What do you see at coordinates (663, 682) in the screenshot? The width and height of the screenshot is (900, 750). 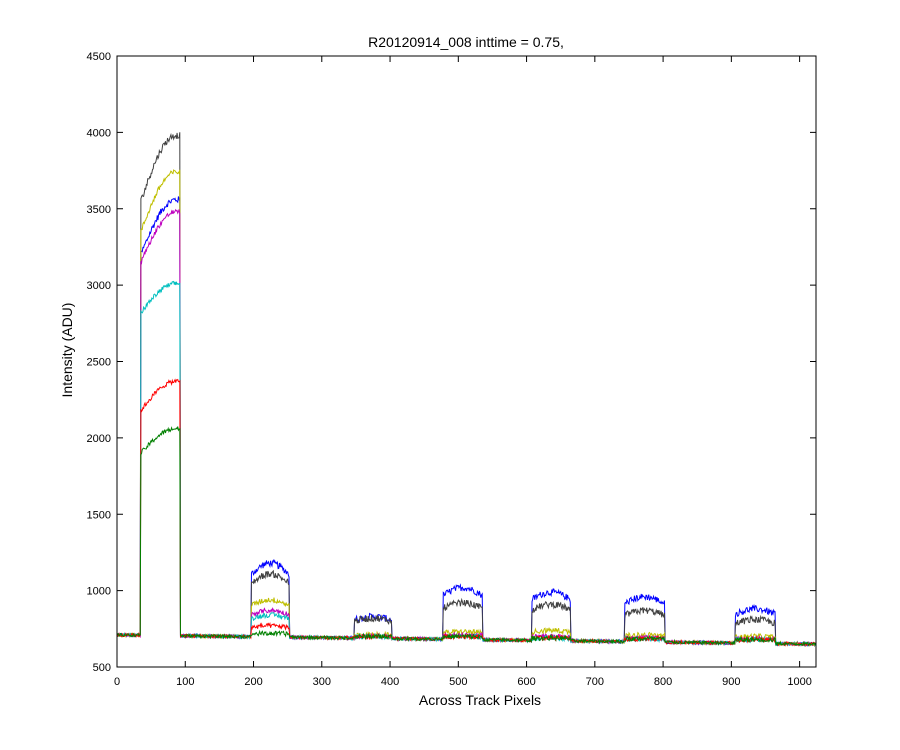 I see `x-tick-label: 800` at bounding box center [663, 682].